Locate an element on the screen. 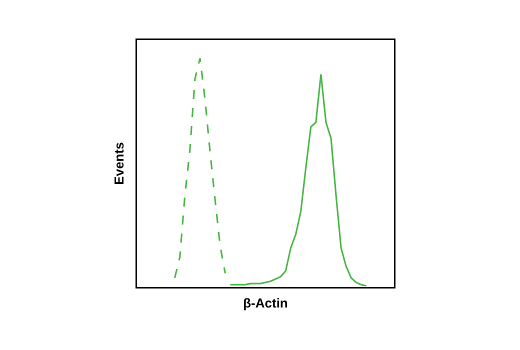  x-axis-title: β-Actin is located at coordinates (265, 302).